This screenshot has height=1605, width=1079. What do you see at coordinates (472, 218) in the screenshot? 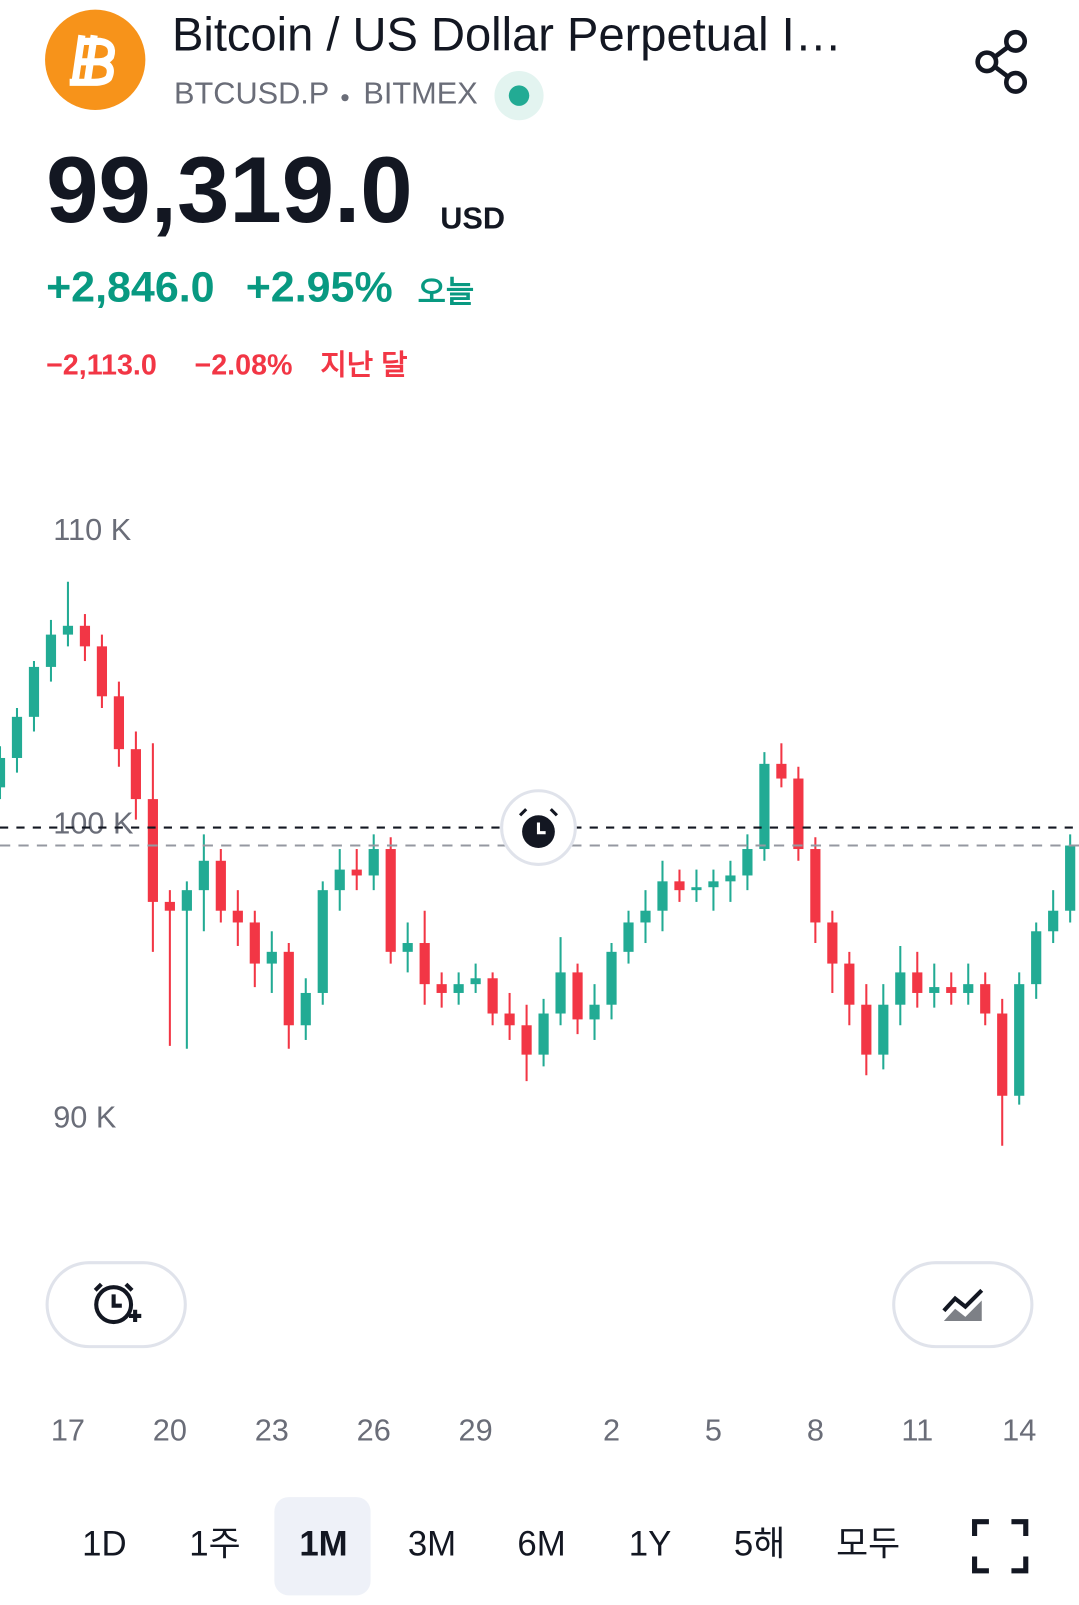
I see `currency: USD` at bounding box center [472, 218].